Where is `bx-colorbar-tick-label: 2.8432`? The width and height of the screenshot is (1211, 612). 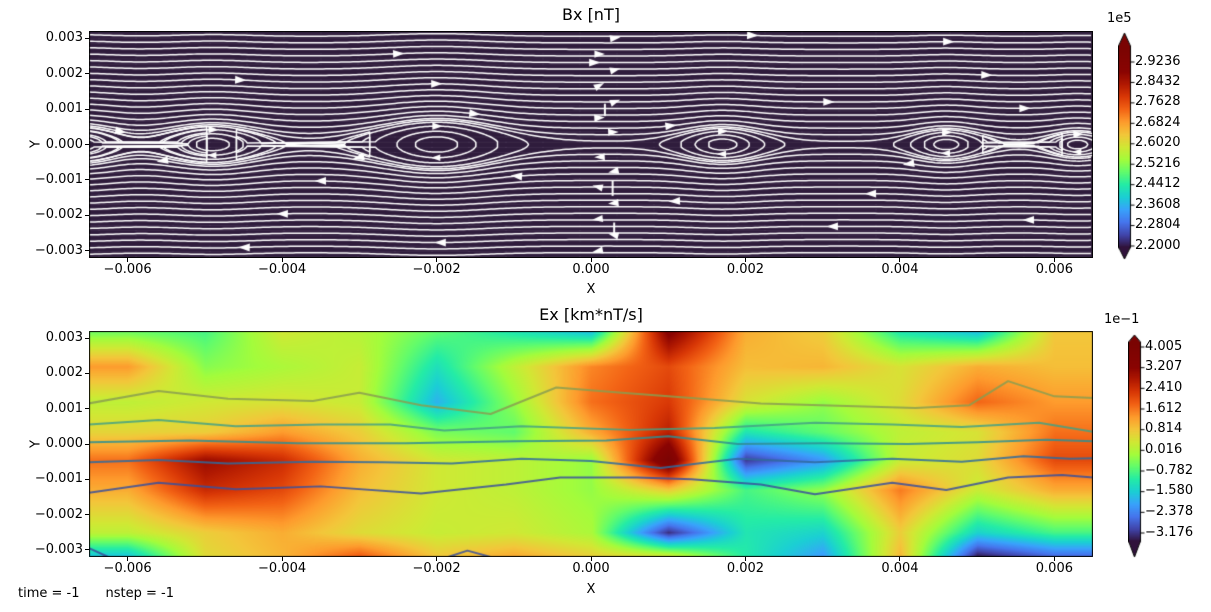 bx-colorbar-tick-label: 2.8432 is located at coordinates (1158, 81).